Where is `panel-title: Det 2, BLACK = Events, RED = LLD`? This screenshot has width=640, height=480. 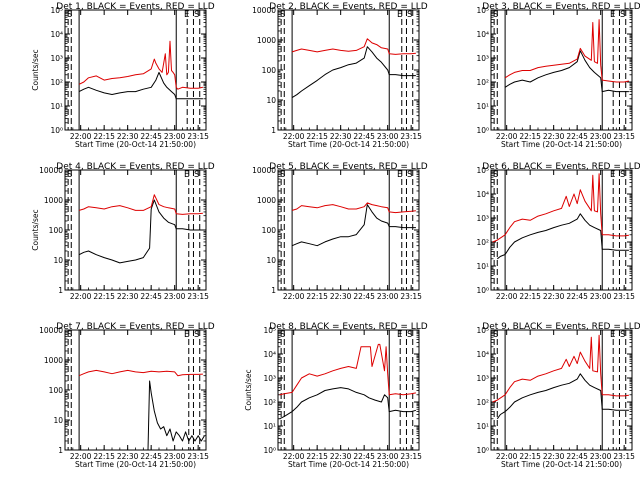 panel-title: Det 2, BLACK = Events, RED = LLD is located at coordinates (348, 7).